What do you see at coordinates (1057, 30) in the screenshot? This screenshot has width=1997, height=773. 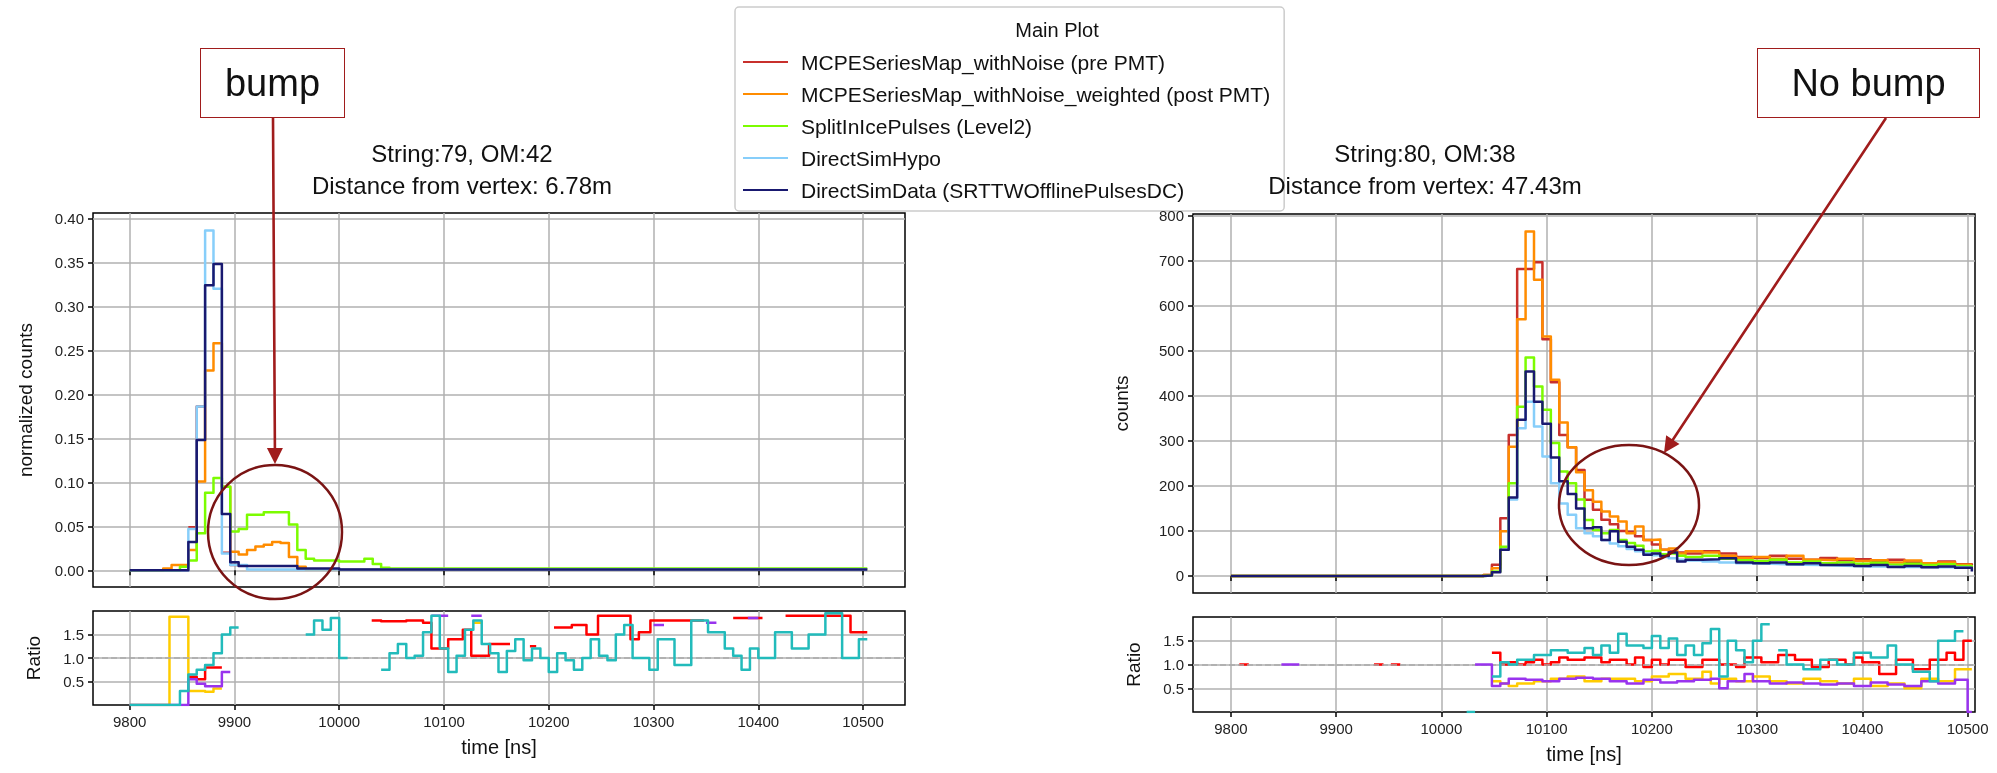 I see `legend-title: Main Plot` at bounding box center [1057, 30].